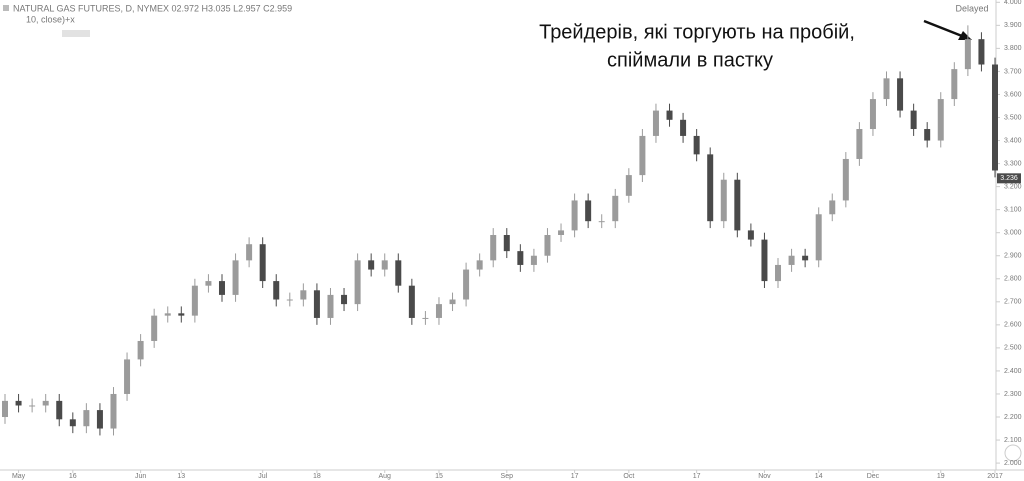  What do you see at coordinates (943, 28) in the screenshot?
I see `annotation-arrow` at bounding box center [943, 28].